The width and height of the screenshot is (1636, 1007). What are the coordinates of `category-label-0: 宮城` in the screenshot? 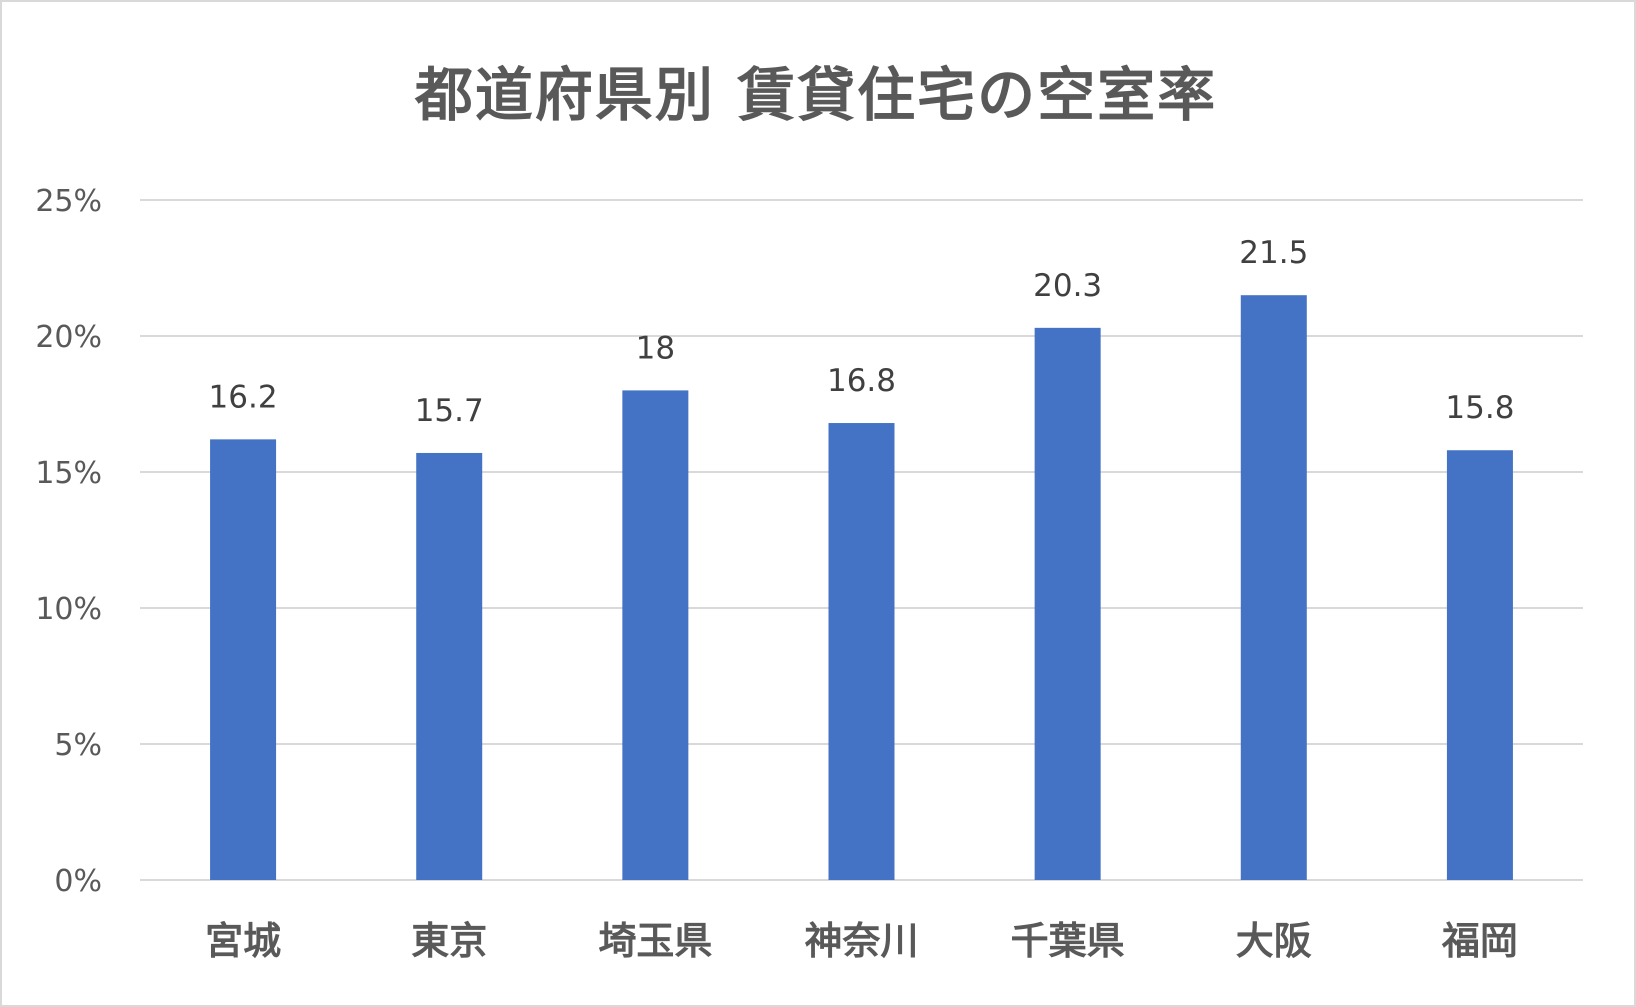 It's located at (243, 941).